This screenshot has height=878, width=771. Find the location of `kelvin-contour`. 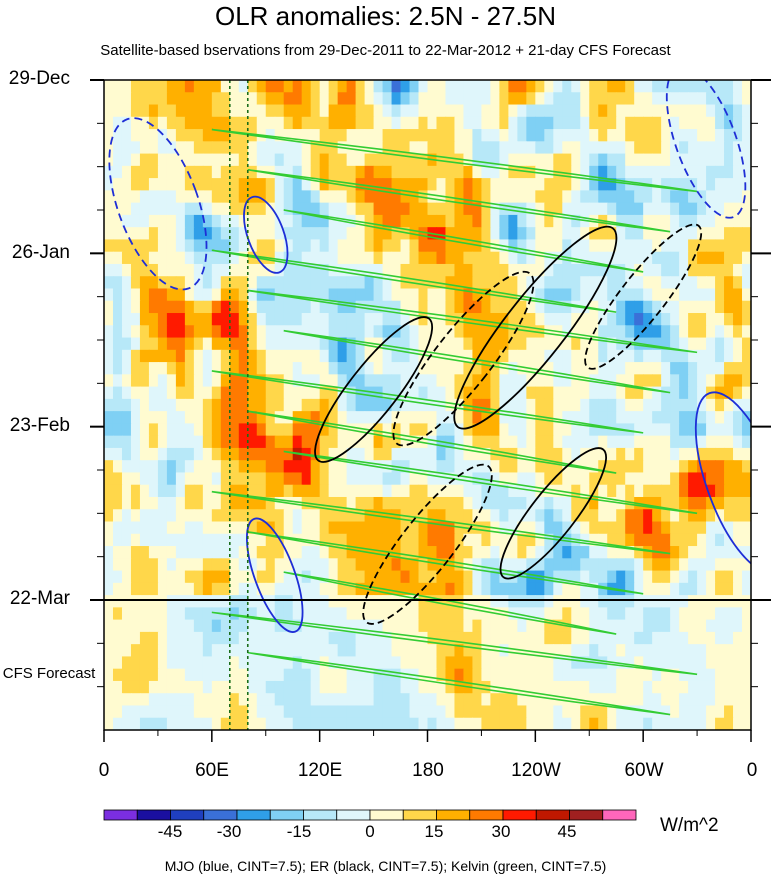

kelvin-contour is located at coordinates (441, 522).